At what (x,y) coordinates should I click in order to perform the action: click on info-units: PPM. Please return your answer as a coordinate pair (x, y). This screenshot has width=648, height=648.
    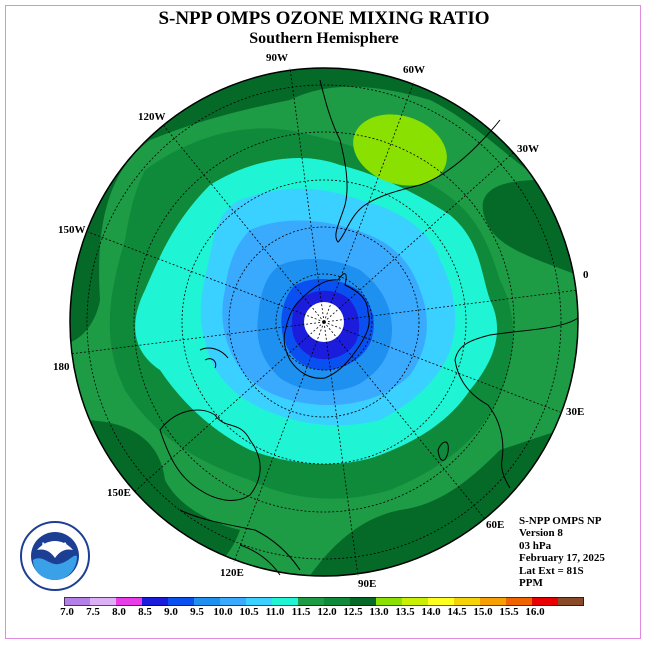
    Looking at the image, I should click on (531, 583).